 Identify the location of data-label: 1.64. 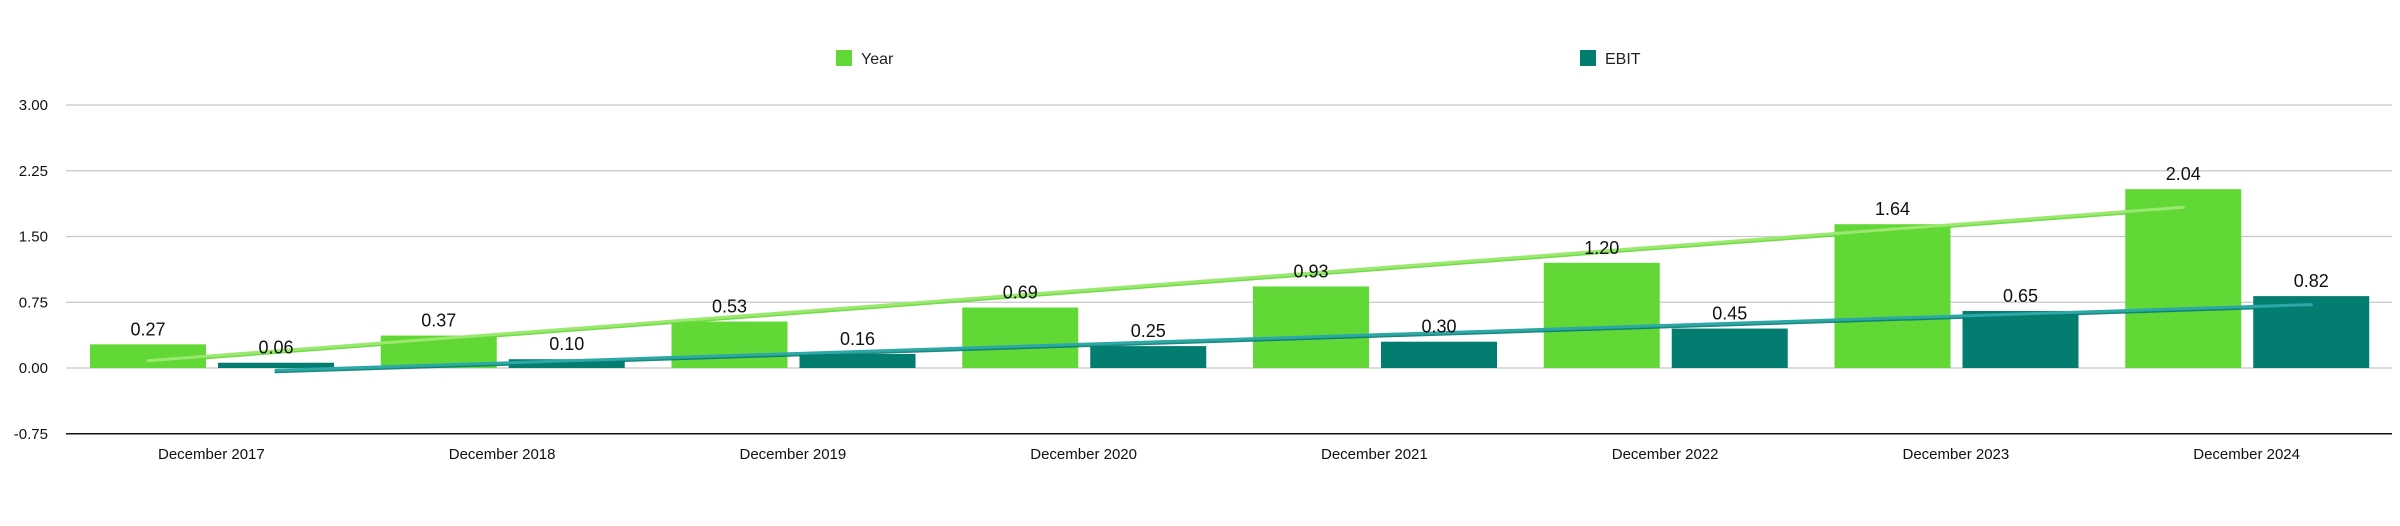
(1892, 209).